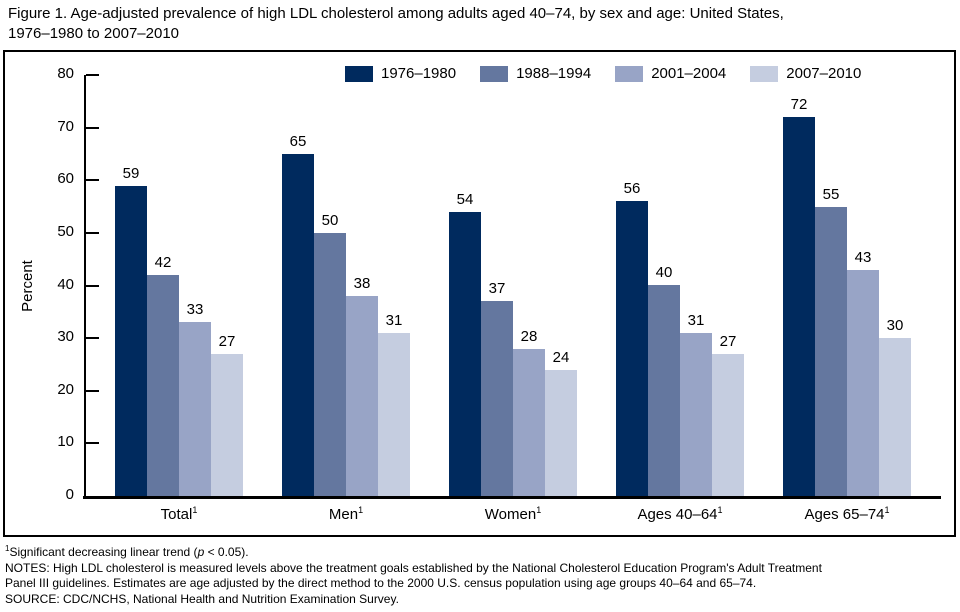  I want to click on category-label-women: Women1, so click(513, 514).